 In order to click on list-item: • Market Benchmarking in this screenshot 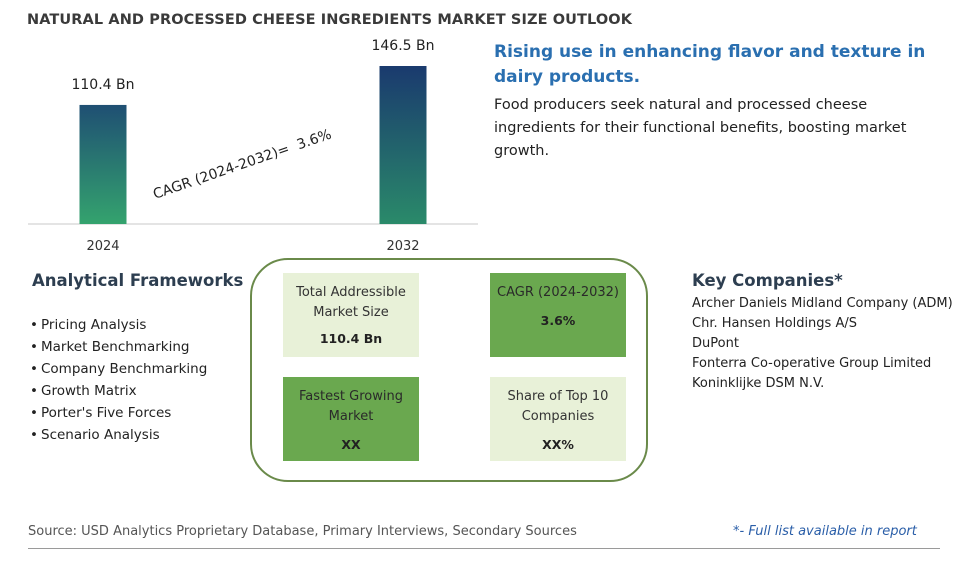, I will do `click(118, 347)`.